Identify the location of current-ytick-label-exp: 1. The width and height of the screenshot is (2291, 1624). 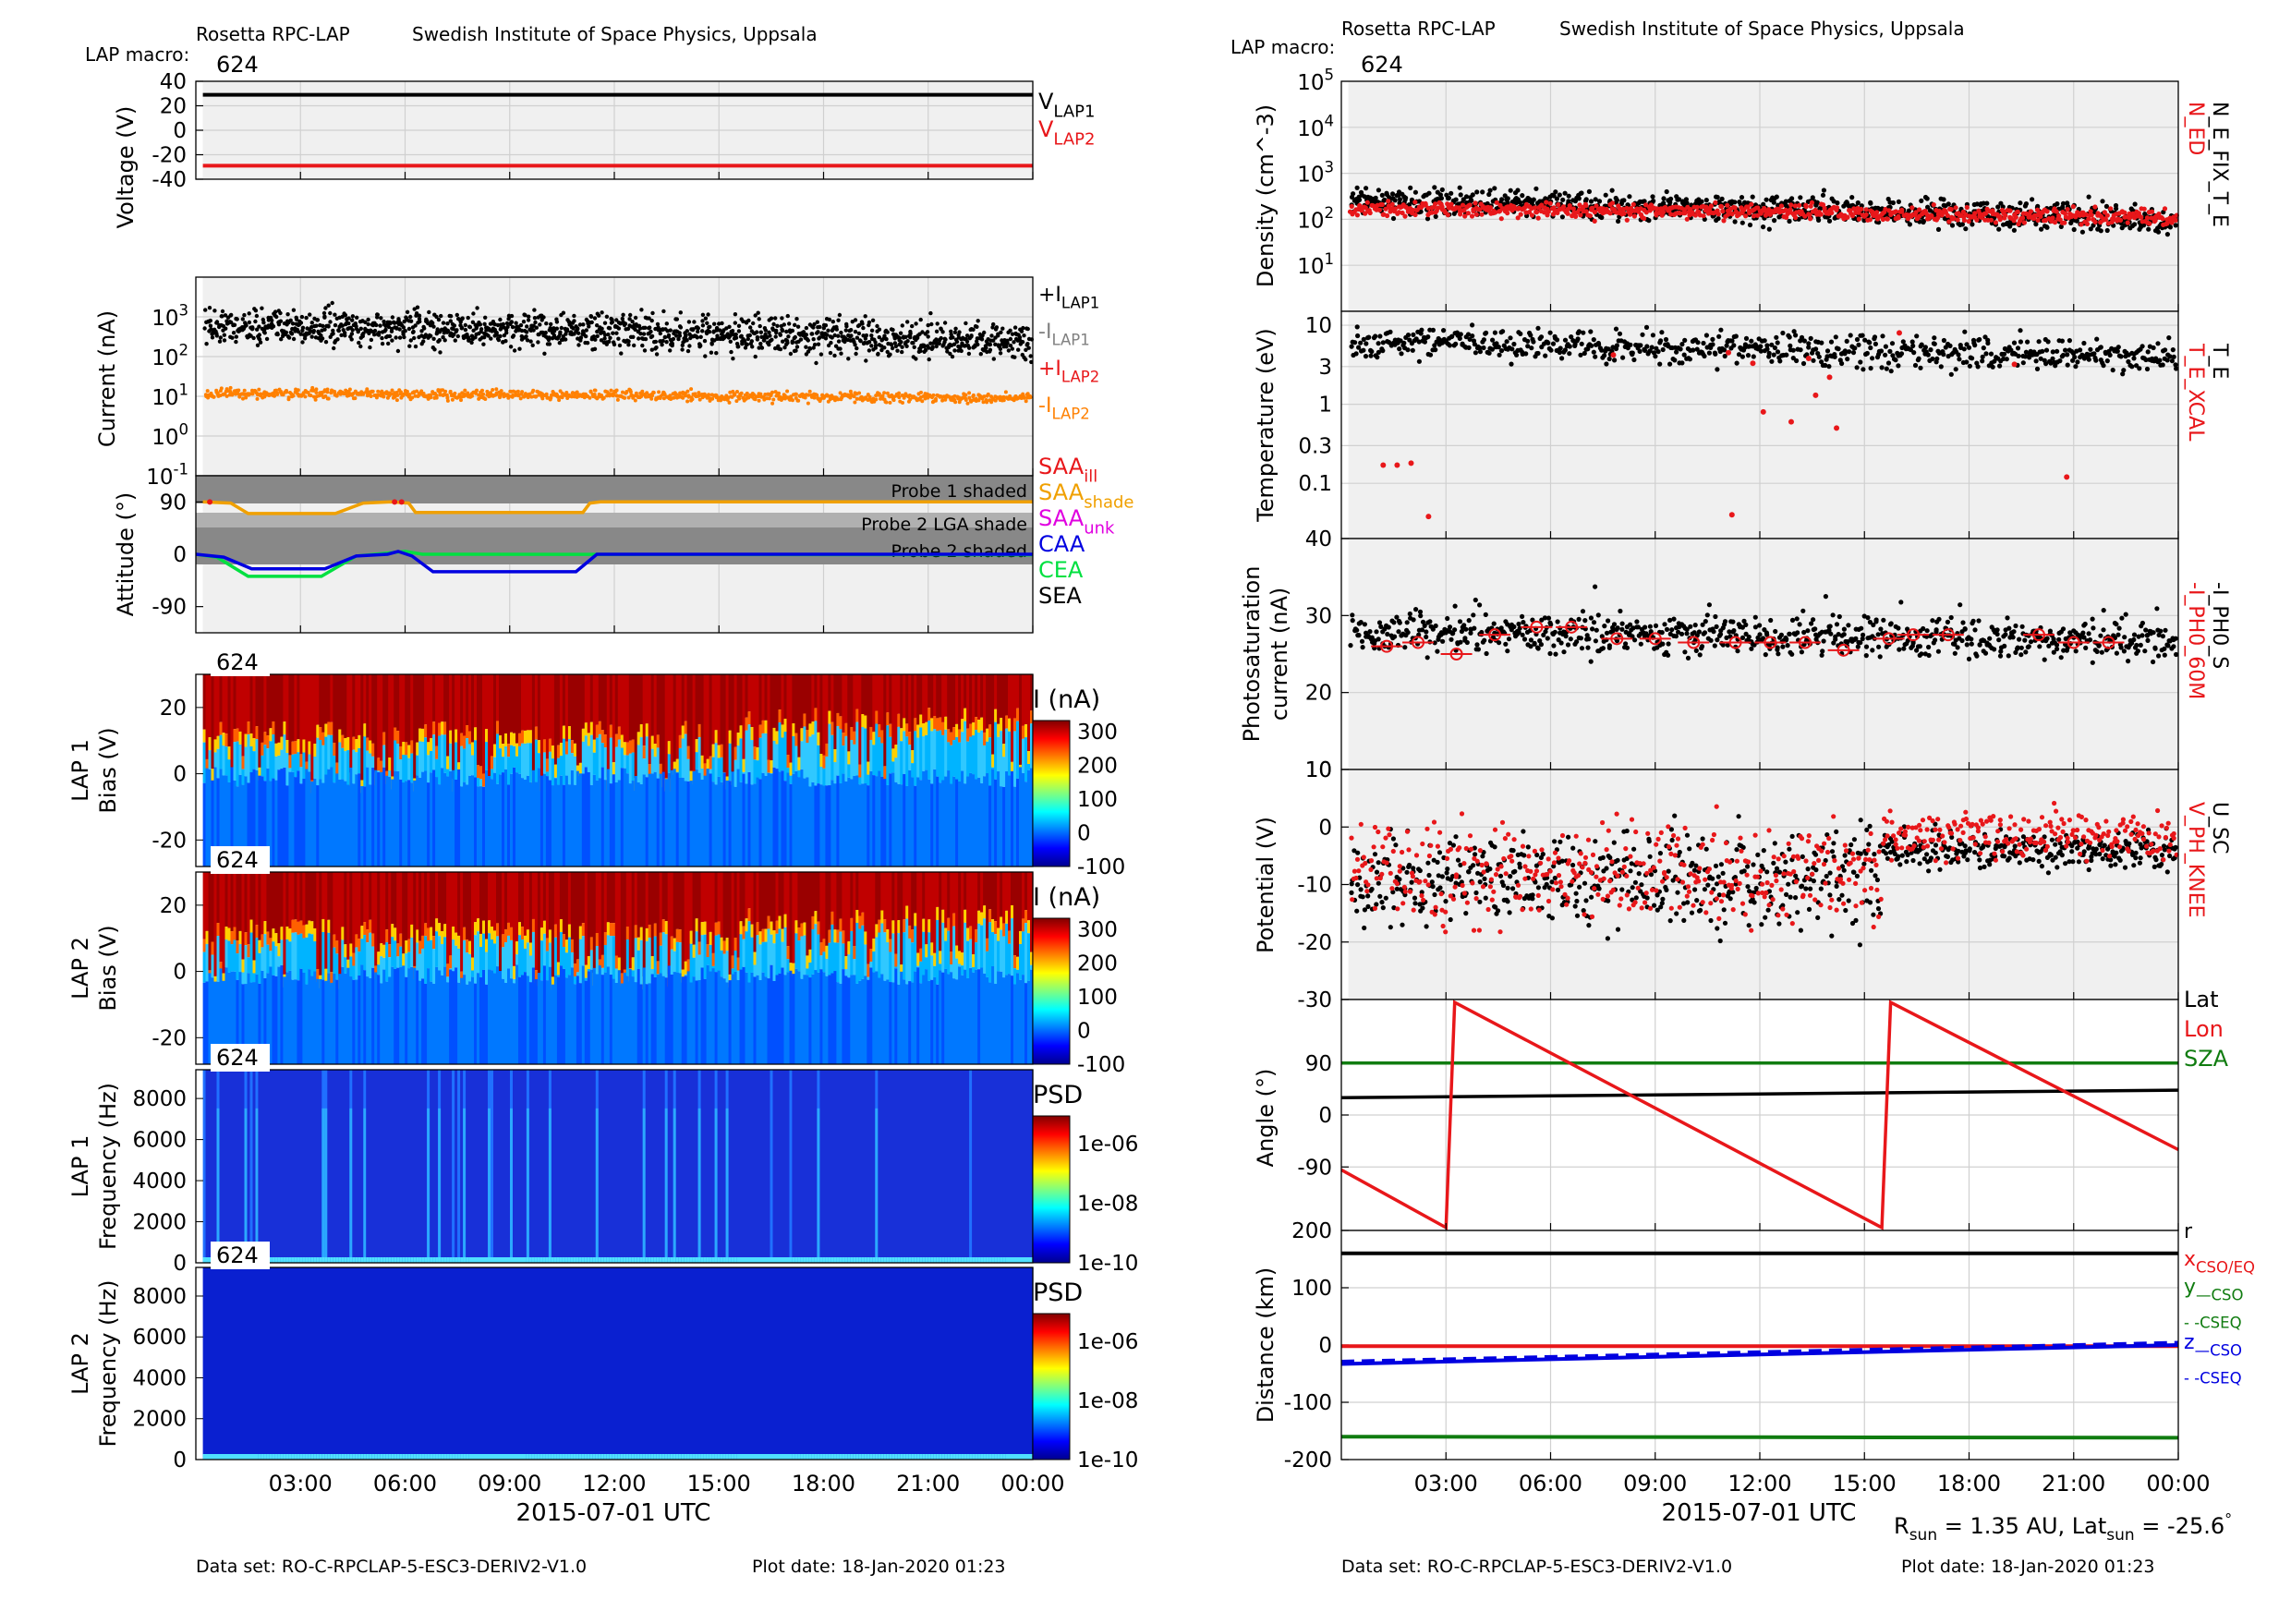
(183, 390).